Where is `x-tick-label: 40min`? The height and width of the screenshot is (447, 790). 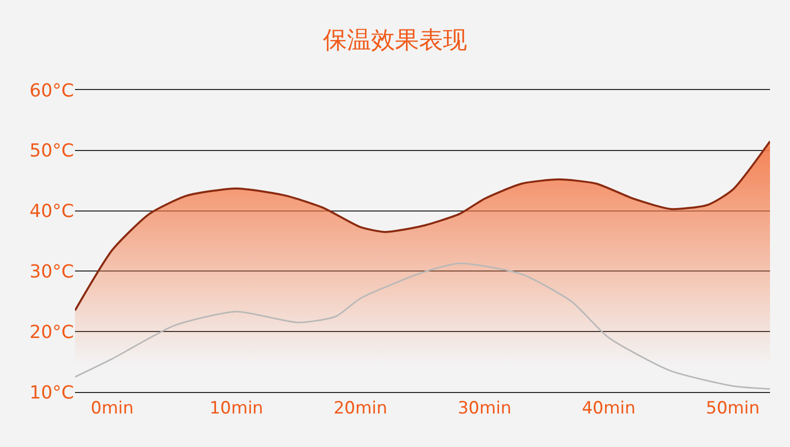 x-tick-label: 40min is located at coordinates (609, 408).